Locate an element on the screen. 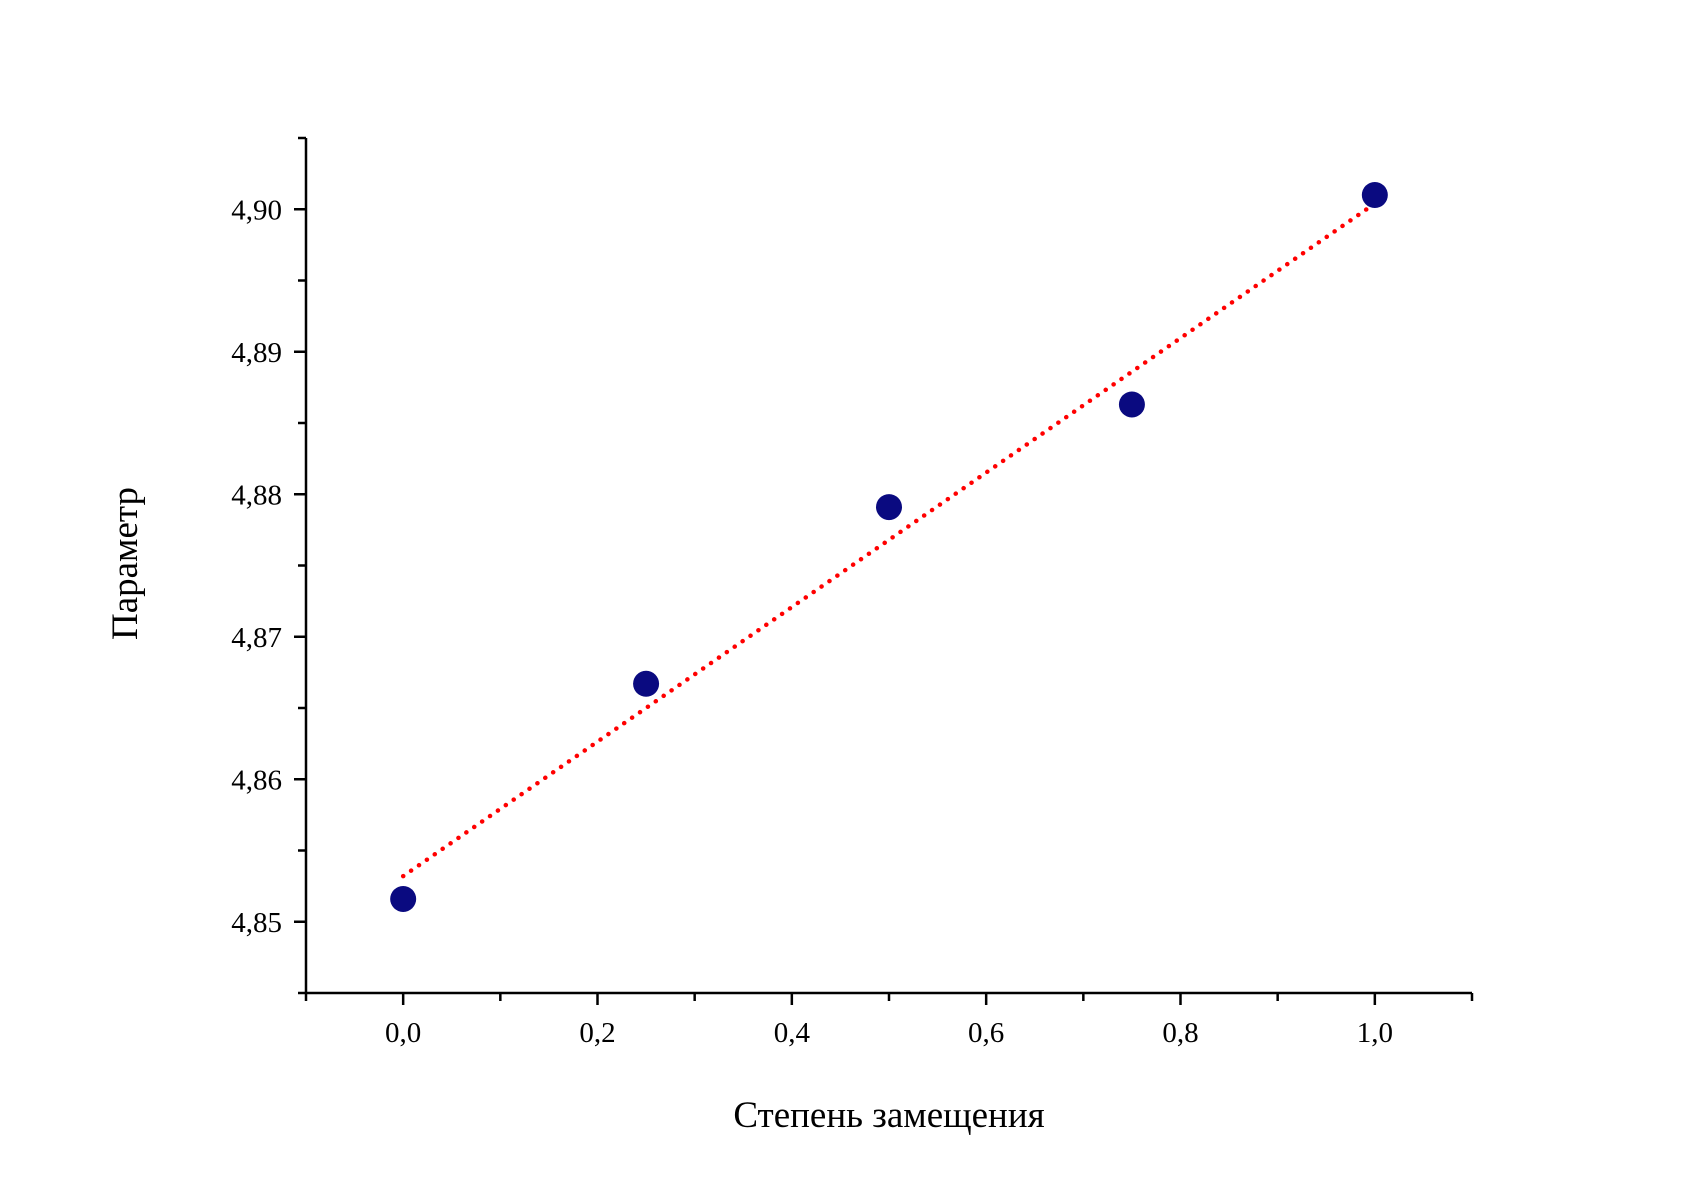 The height and width of the screenshot is (1182, 1695). x-tick-label: 0,6 is located at coordinates (986, 1033).